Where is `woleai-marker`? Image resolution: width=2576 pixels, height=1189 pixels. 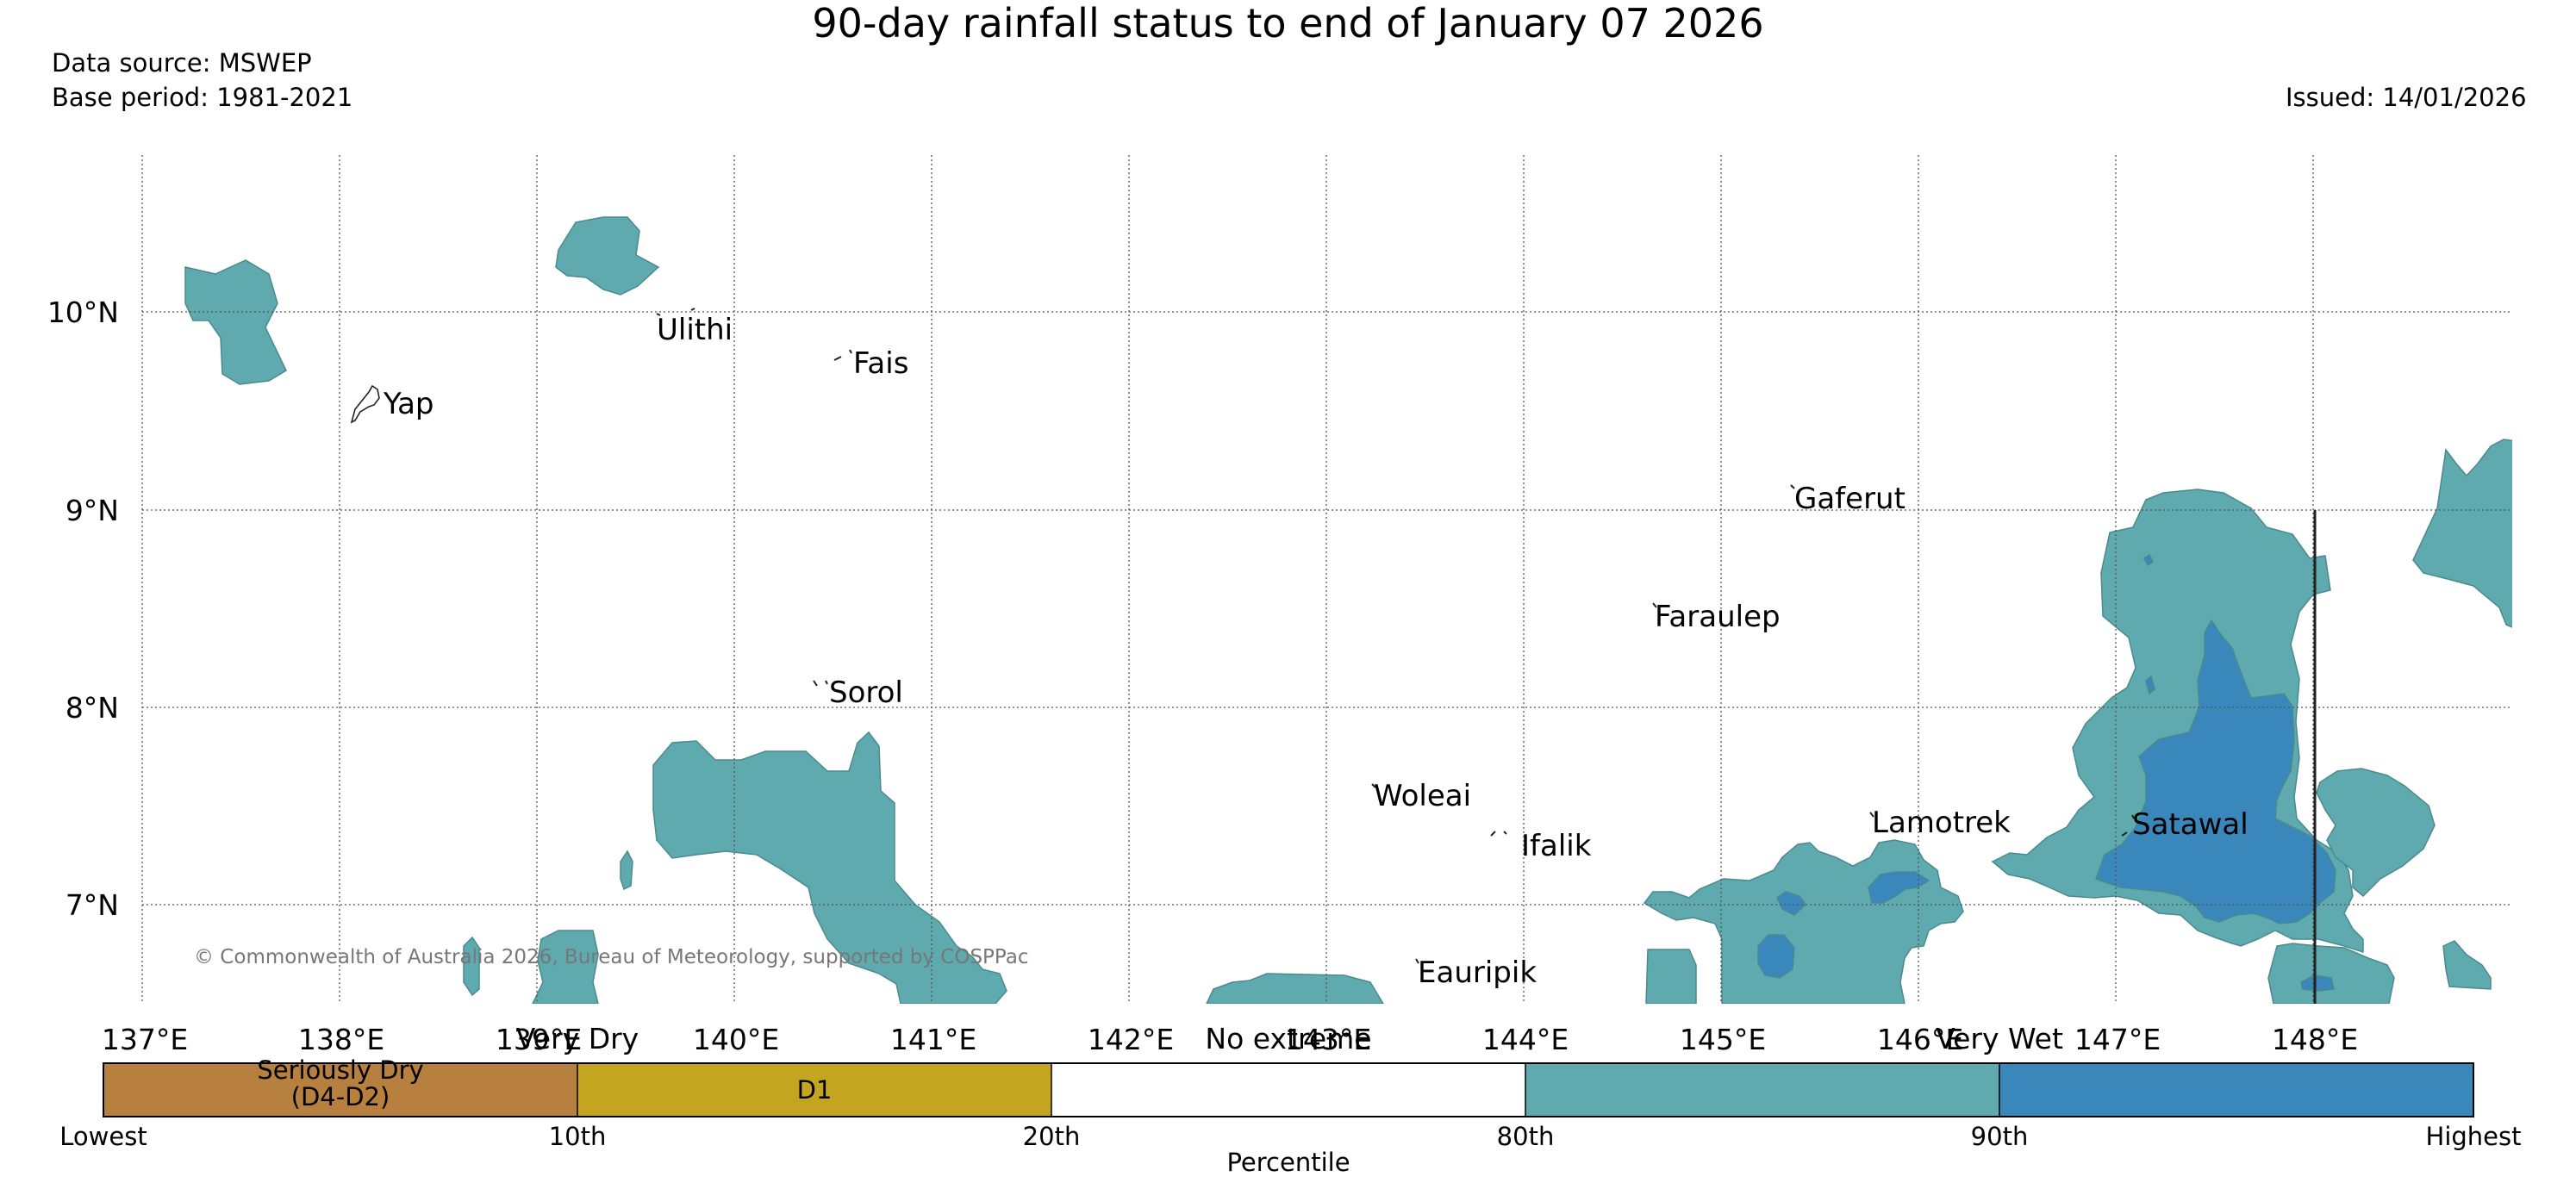
woleai-marker is located at coordinates (1373, 785).